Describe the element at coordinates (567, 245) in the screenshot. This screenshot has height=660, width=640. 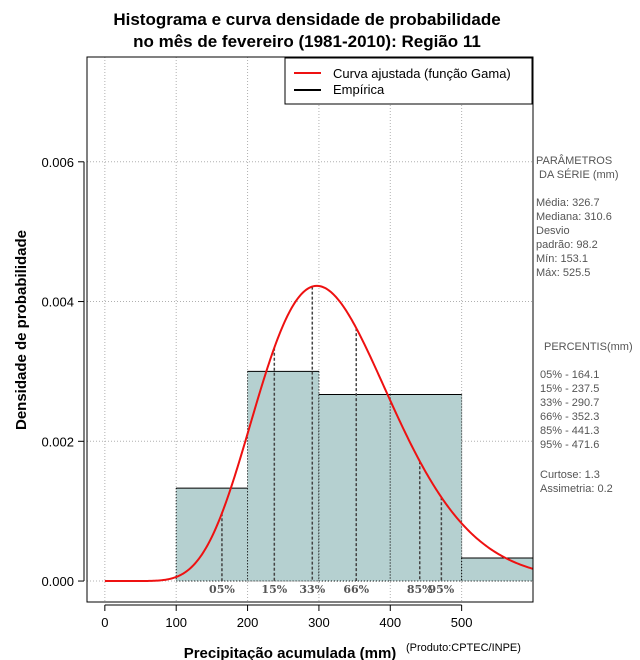
I see `param-line: padrão: 98.2` at that location.